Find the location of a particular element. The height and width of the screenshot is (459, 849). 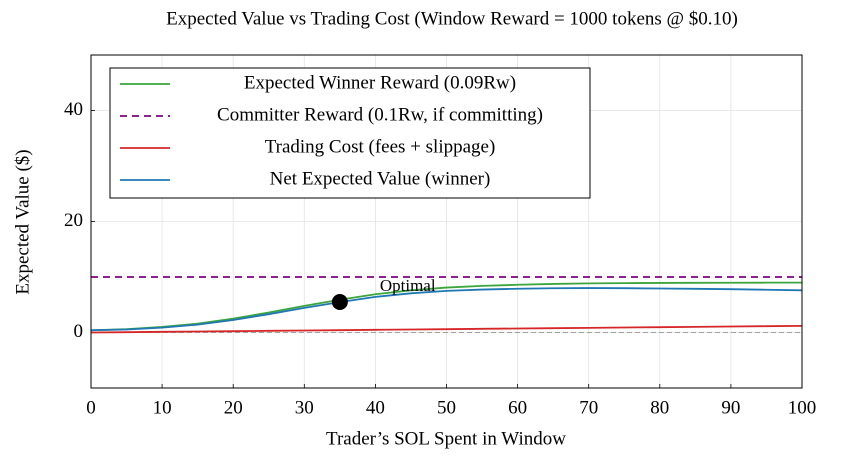

y-tick-label: 40 is located at coordinates (73, 109).